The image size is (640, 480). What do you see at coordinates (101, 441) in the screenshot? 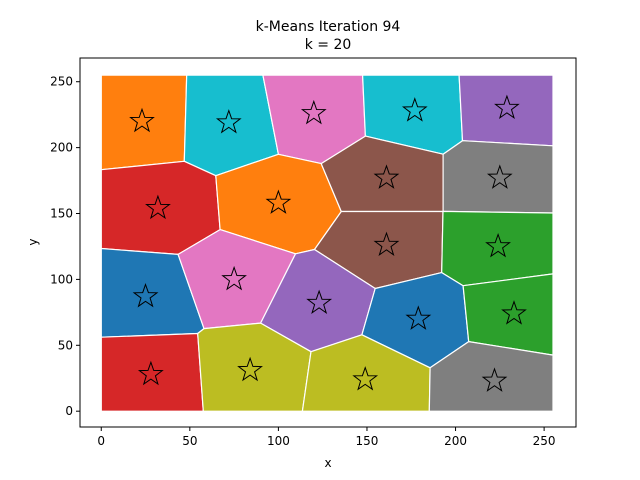
I see `x-tick-label: 0` at bounding box center [101, 441].